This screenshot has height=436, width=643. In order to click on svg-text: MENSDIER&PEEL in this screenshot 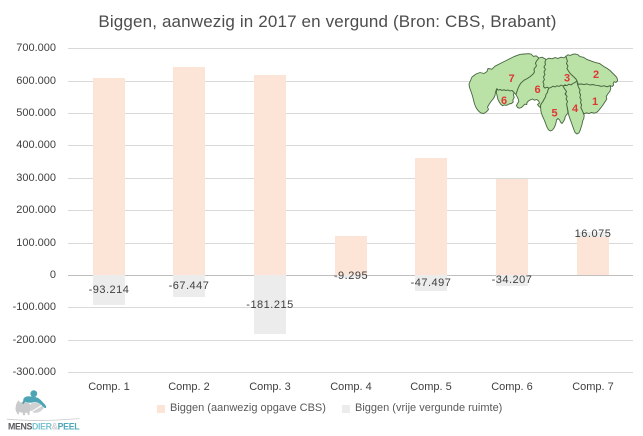, I will do `click(44, 427)`.